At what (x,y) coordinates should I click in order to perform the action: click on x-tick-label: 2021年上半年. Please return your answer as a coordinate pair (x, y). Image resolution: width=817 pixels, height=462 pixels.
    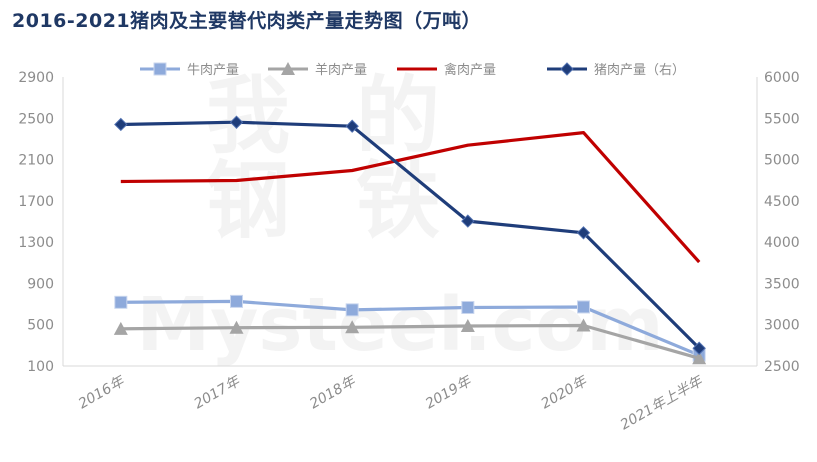
    Looking at the image, I should click on (662, 403).